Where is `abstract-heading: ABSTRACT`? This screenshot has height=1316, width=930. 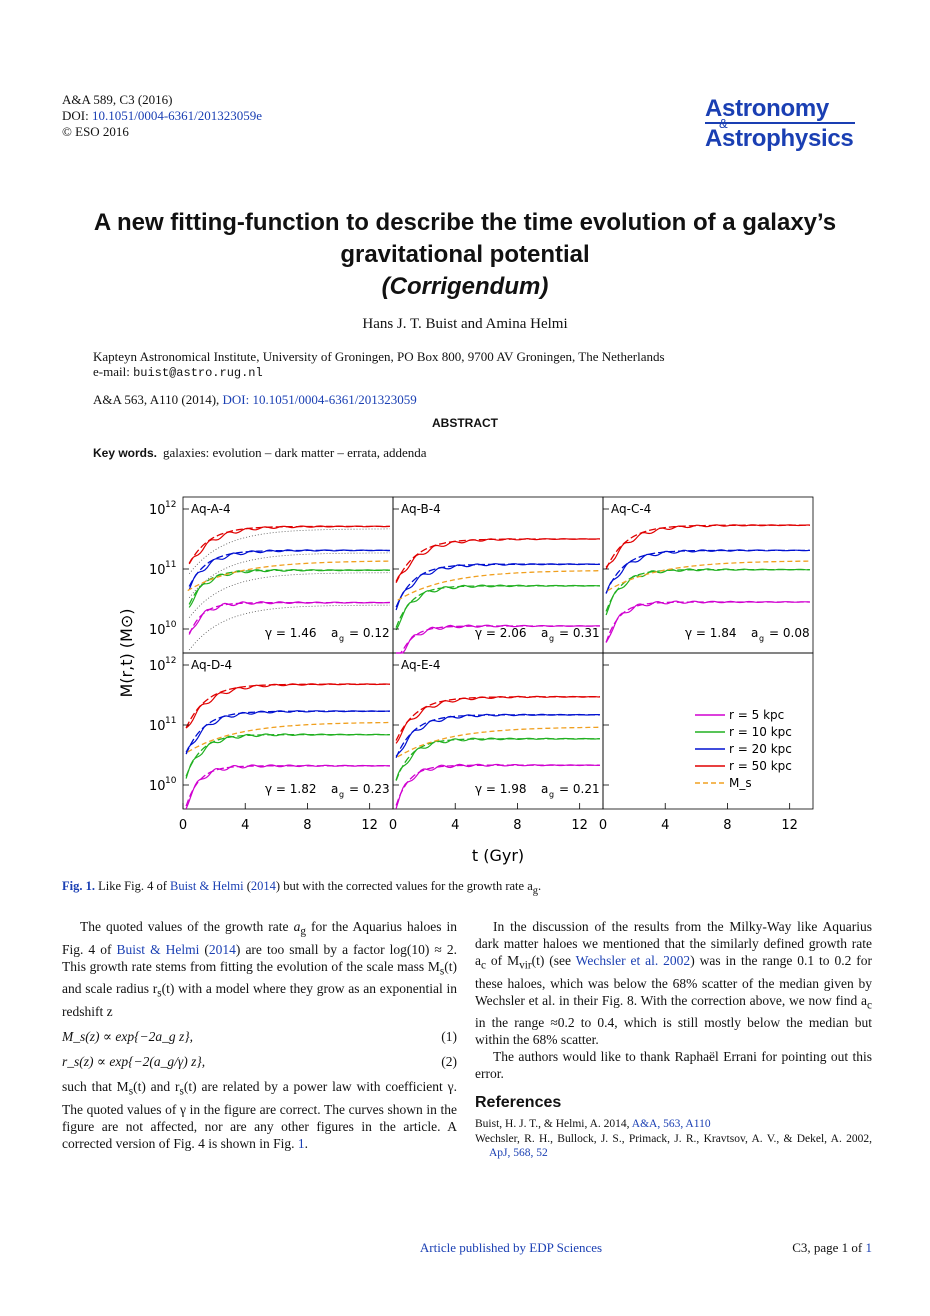
abstract-heading: ABSTRACT is located at coordinates (465, 423).